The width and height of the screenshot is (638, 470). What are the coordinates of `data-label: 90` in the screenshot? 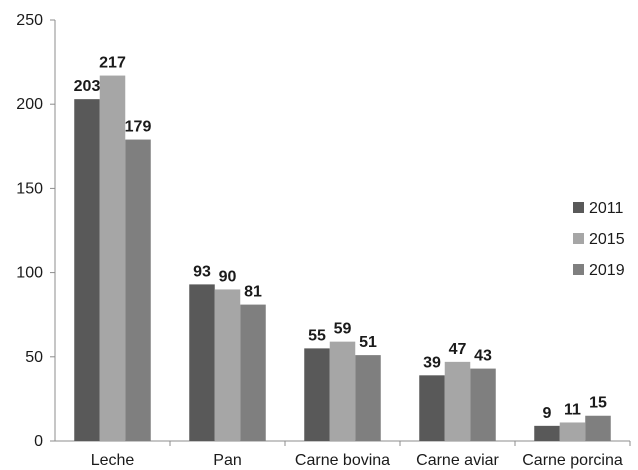 It's located at (228, 276).